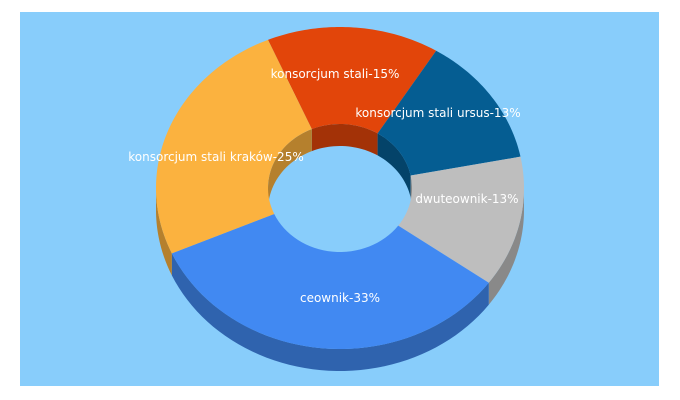 Image resolution: width=680 pixels, height=400 pixels. What do you see at coordinates (466, 199) in the screenshot?
I see `slice-label-2: dwuteownik-13%` at bounding box center [466, 199].